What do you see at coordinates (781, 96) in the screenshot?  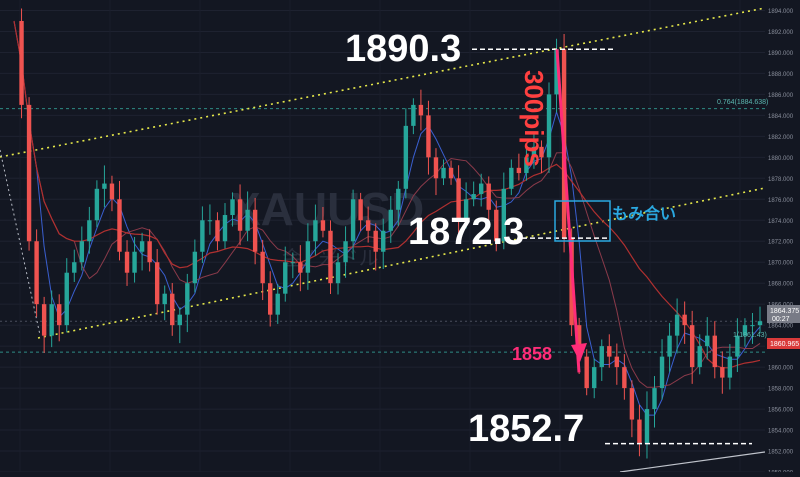 I see `y-tick-label-18: 1886.000` at bounding box center [781, 96].